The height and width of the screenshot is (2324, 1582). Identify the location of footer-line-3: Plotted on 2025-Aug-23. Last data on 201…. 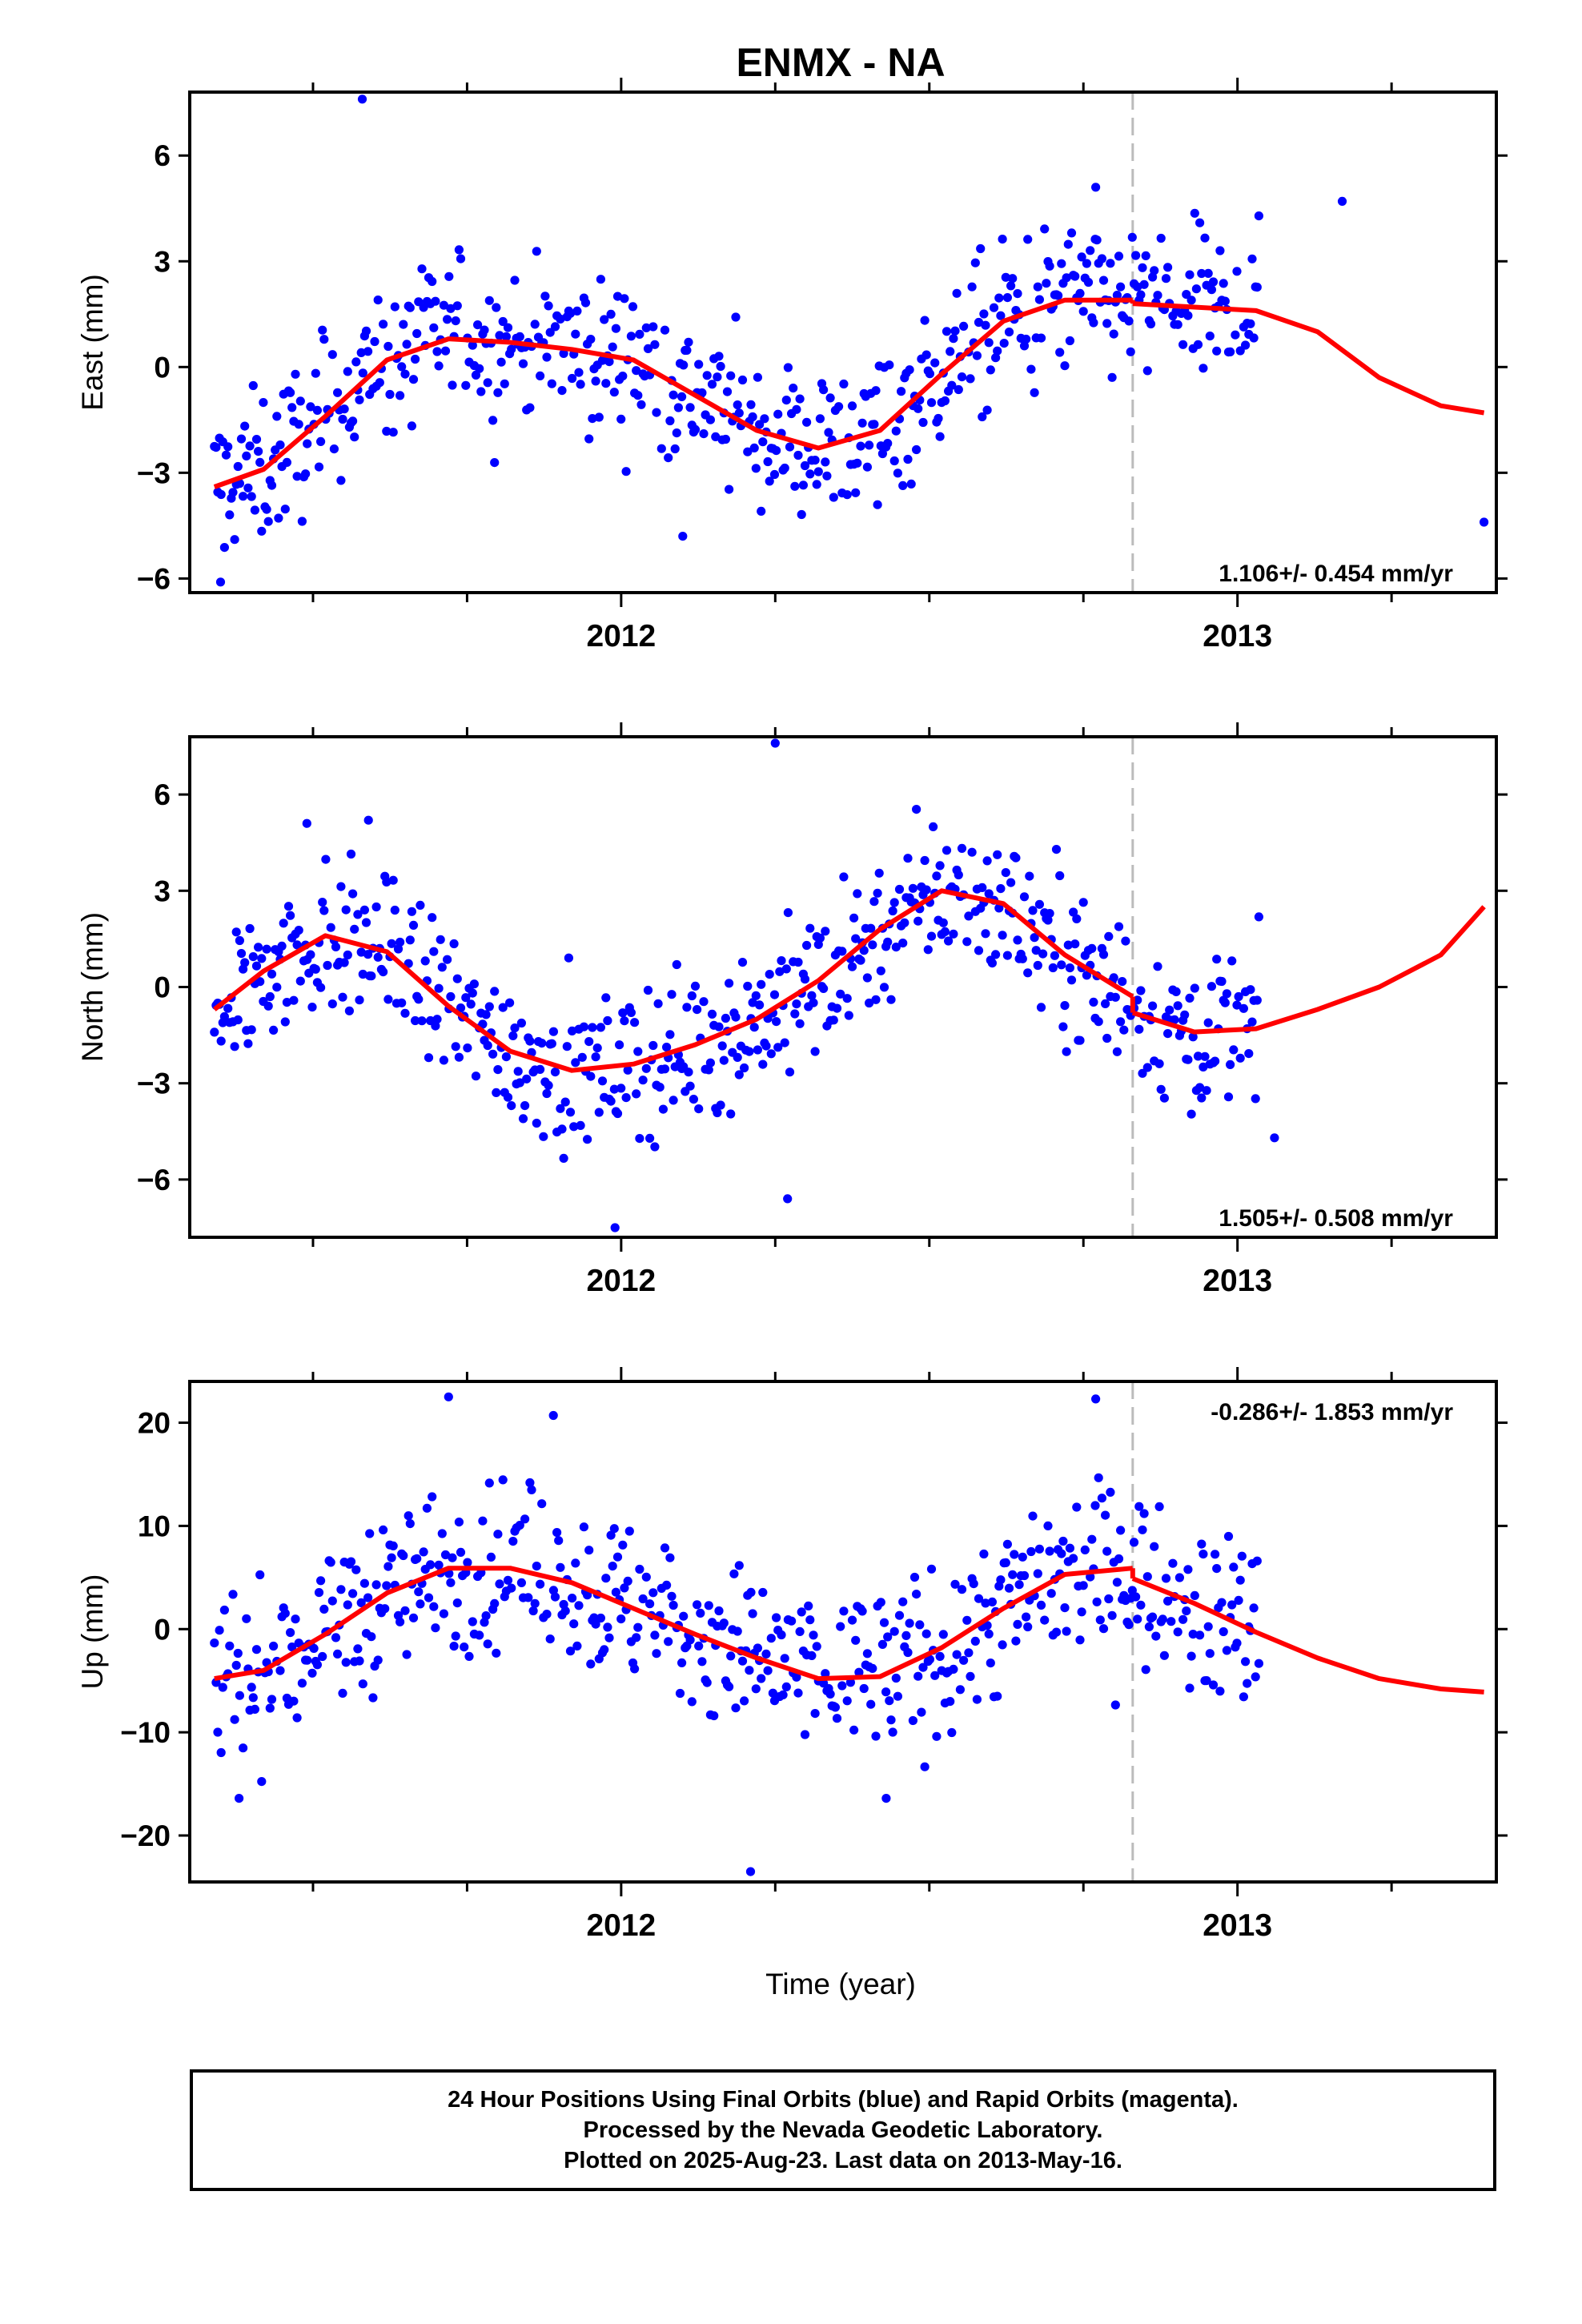
(843, 2160).